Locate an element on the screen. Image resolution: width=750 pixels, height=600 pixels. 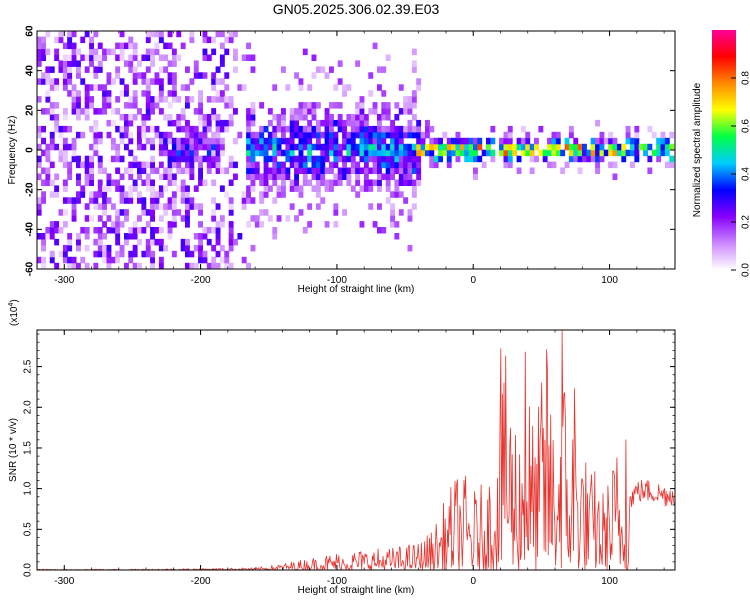
x-tick-label: -100 is located at coordinates (337, 280).